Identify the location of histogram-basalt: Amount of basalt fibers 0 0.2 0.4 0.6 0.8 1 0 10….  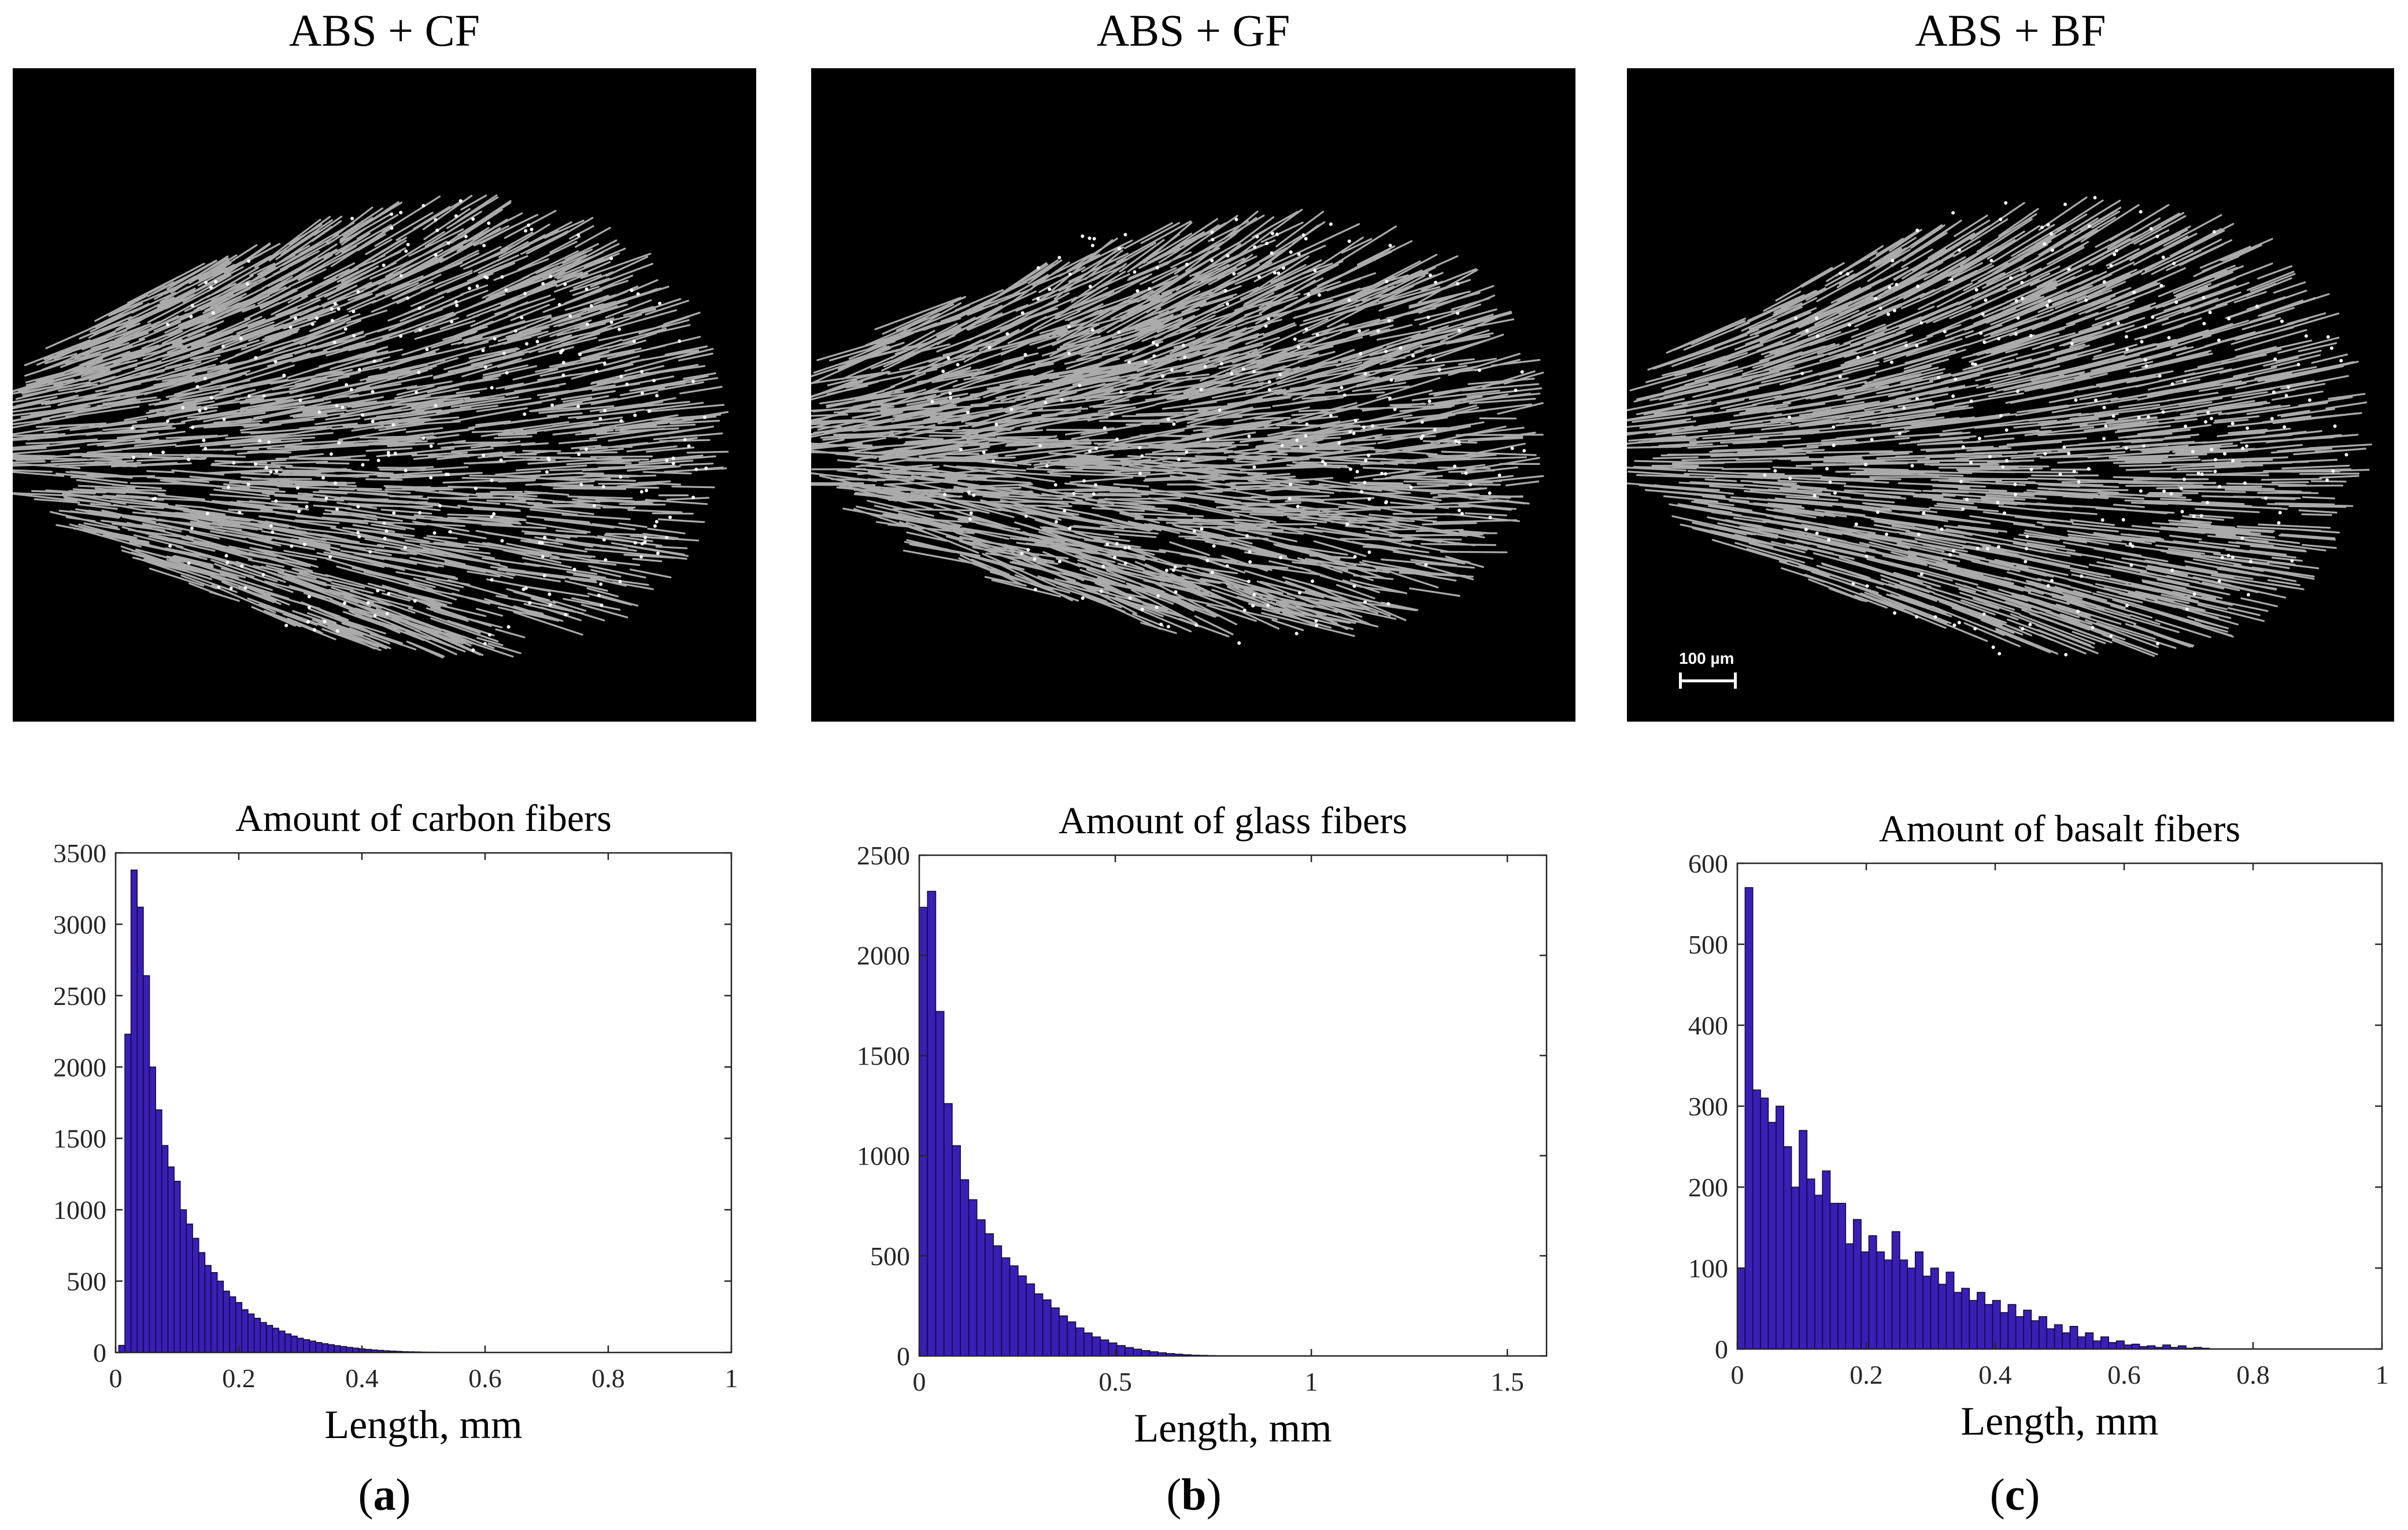
(2039, 1126).